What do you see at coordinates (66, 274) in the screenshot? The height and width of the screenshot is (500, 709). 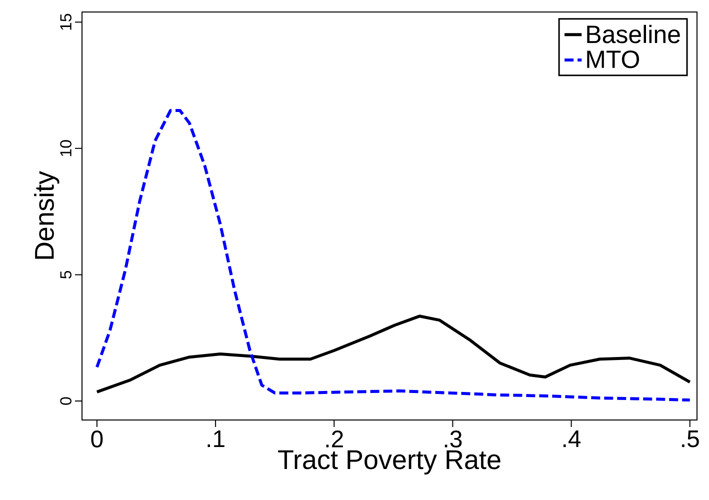 I see `y-tick-label: 5` at bounding box center [66, 274].